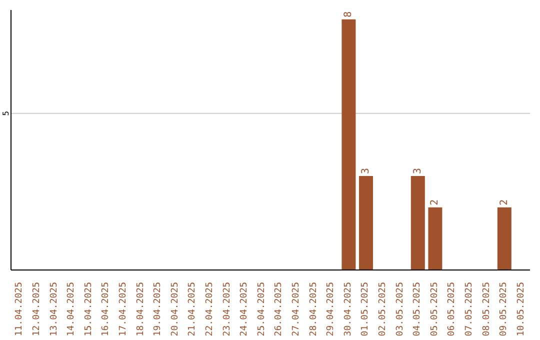  What do you see at coordinates (175, 309) in the screenshot?
I see `x-tick-label: 20.04.2025` at bounding box center [175, 309].